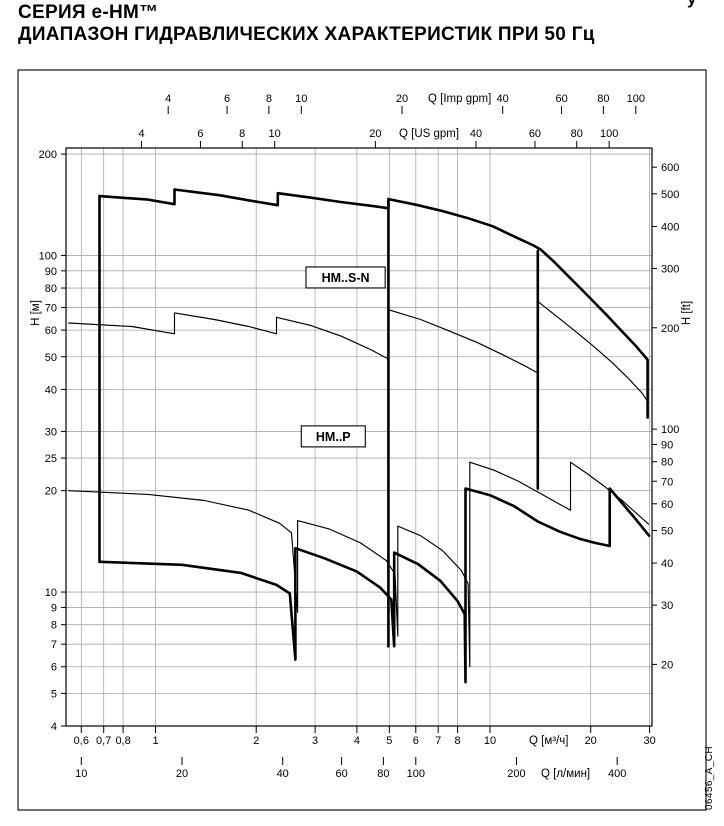 The width and height of the screenshot is (724, 826). What do you see at coordinates (561, 99) in the screenshot?
I see `impgpm-axis-tick-label: 60` at bounding box center [561, 99].